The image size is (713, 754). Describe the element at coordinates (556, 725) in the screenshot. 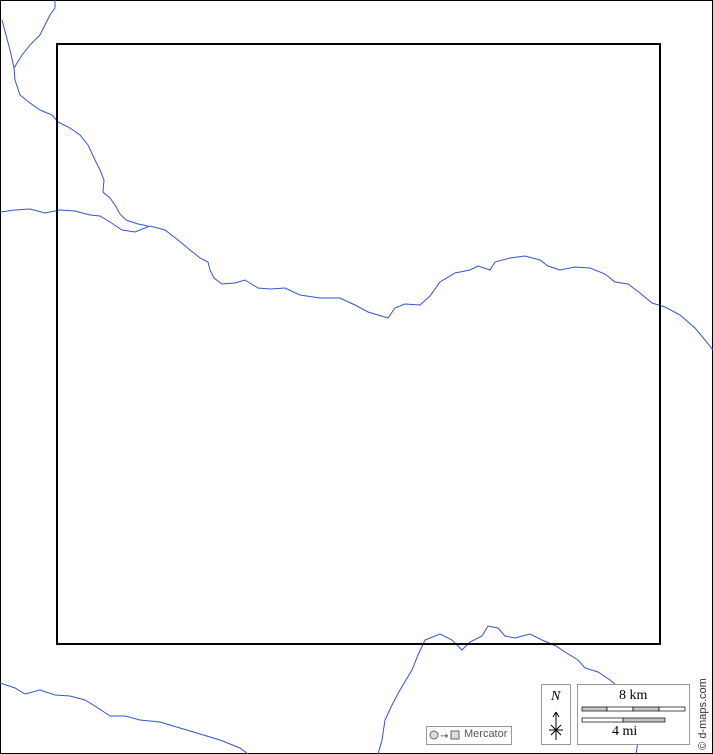

I see `north-arrow-icon` at that location.